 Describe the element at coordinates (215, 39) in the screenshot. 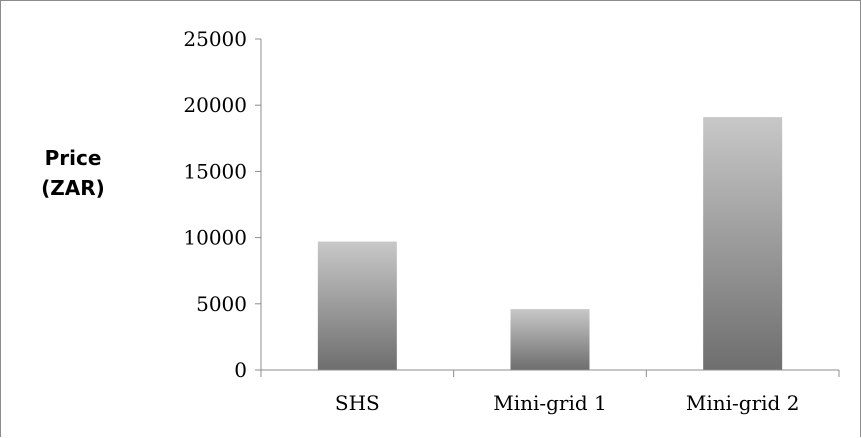

I see `y-tick-label: 25000` at that location.